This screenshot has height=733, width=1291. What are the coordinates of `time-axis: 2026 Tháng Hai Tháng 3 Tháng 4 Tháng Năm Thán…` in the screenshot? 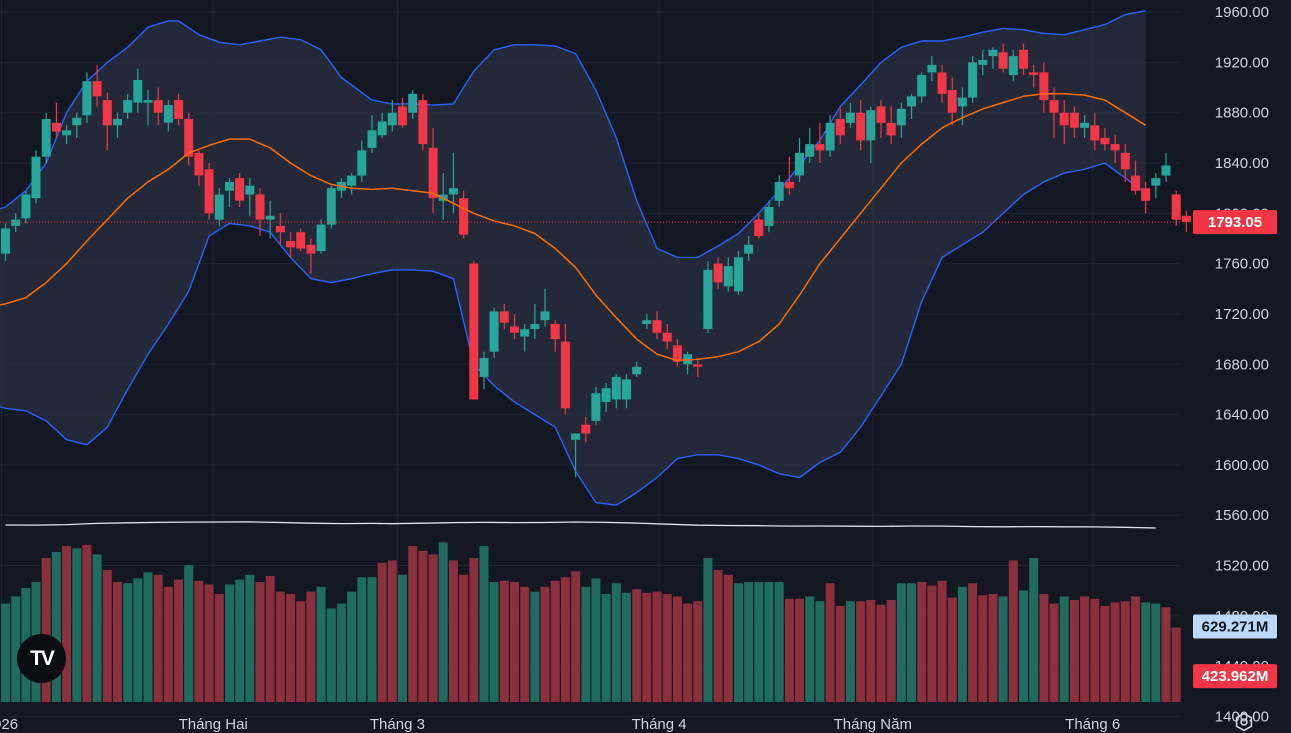 It's located at (560, 724).